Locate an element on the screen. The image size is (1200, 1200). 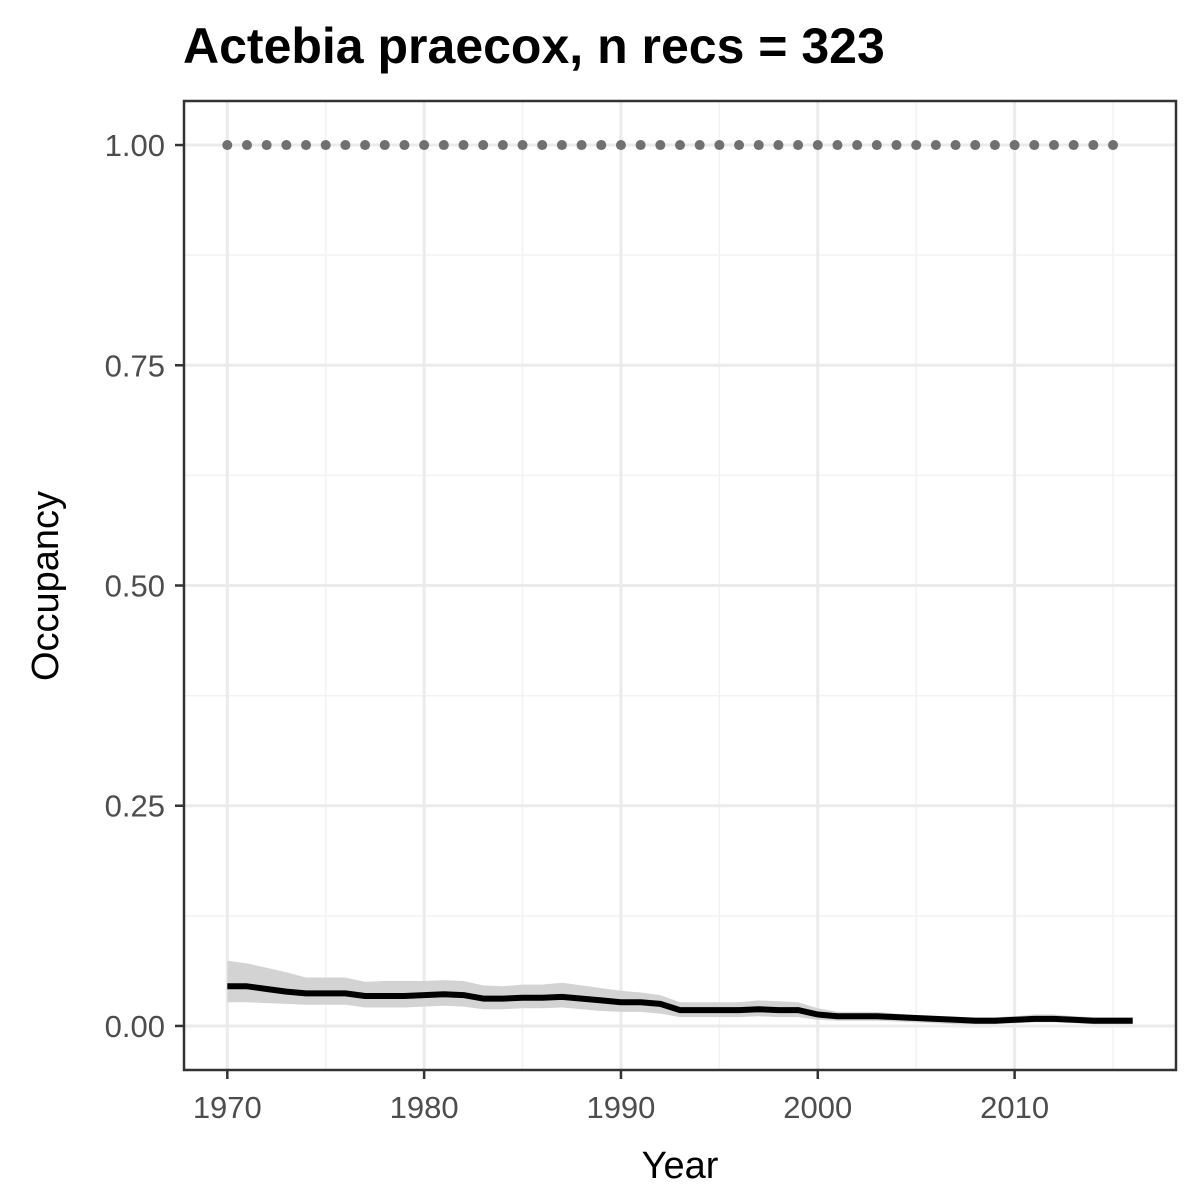
y-tick-label: 0.75 is located at coordinates (135, 365).